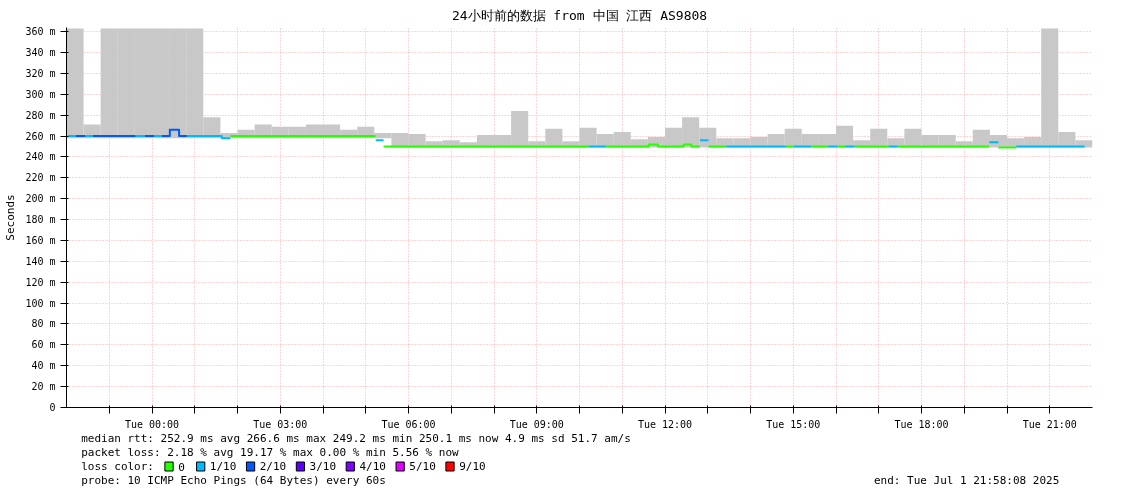 Image resolution: width=1121 pixels, height=494 pixels. Describe the element at coordinates (40, 220) in the screenshot. I see `y-tick-label: 180 m` at that location.